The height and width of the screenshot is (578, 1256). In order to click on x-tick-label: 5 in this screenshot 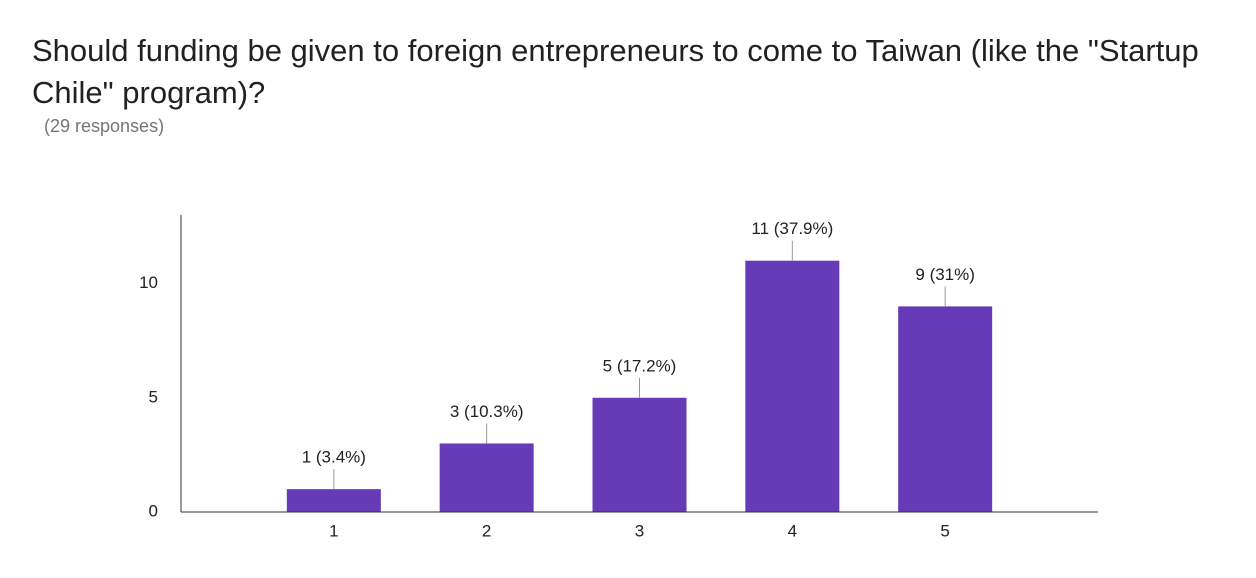, I will do `click(944, 530)`.